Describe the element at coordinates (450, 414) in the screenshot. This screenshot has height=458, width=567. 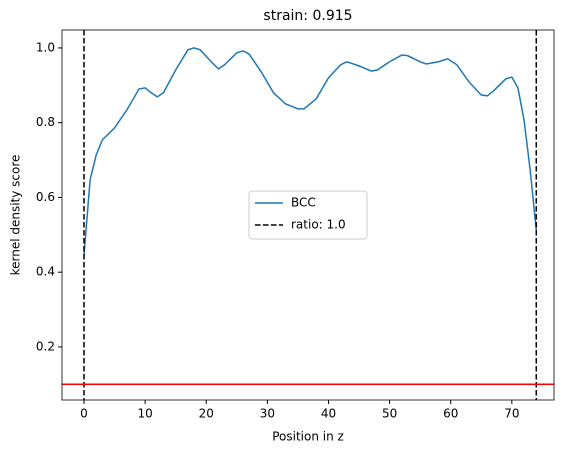
I see `x-tick-label: 60` at that location.